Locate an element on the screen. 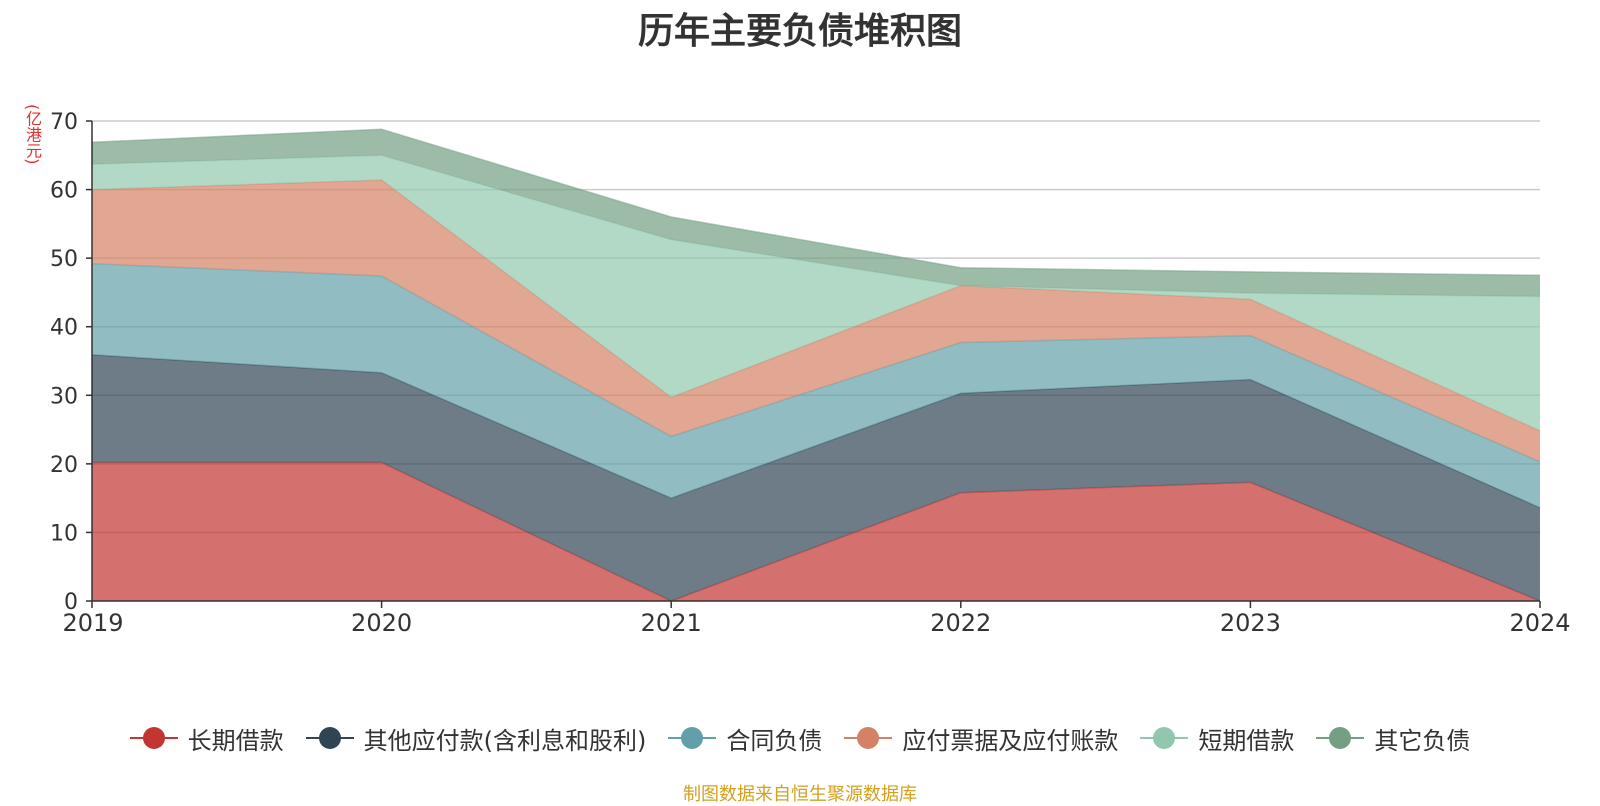  y-tick-label: 10 is located at coordinates (64, 533).